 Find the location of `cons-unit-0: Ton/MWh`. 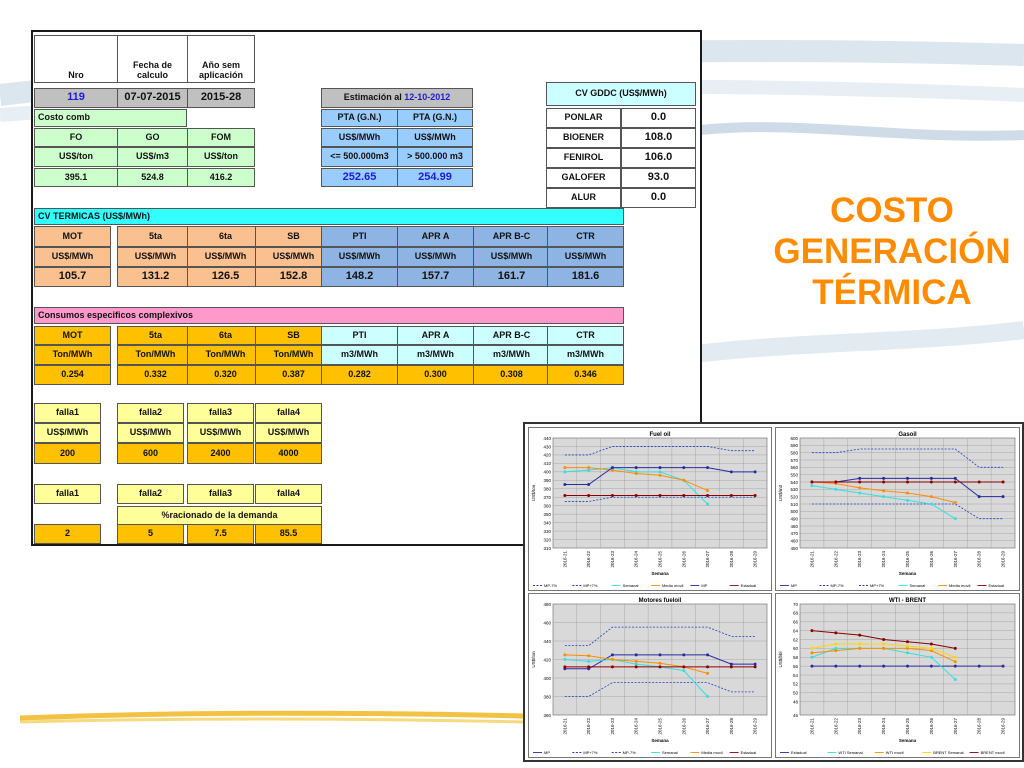

cons-unit-0: Ton/MWh is located at coordinates (72, 355).